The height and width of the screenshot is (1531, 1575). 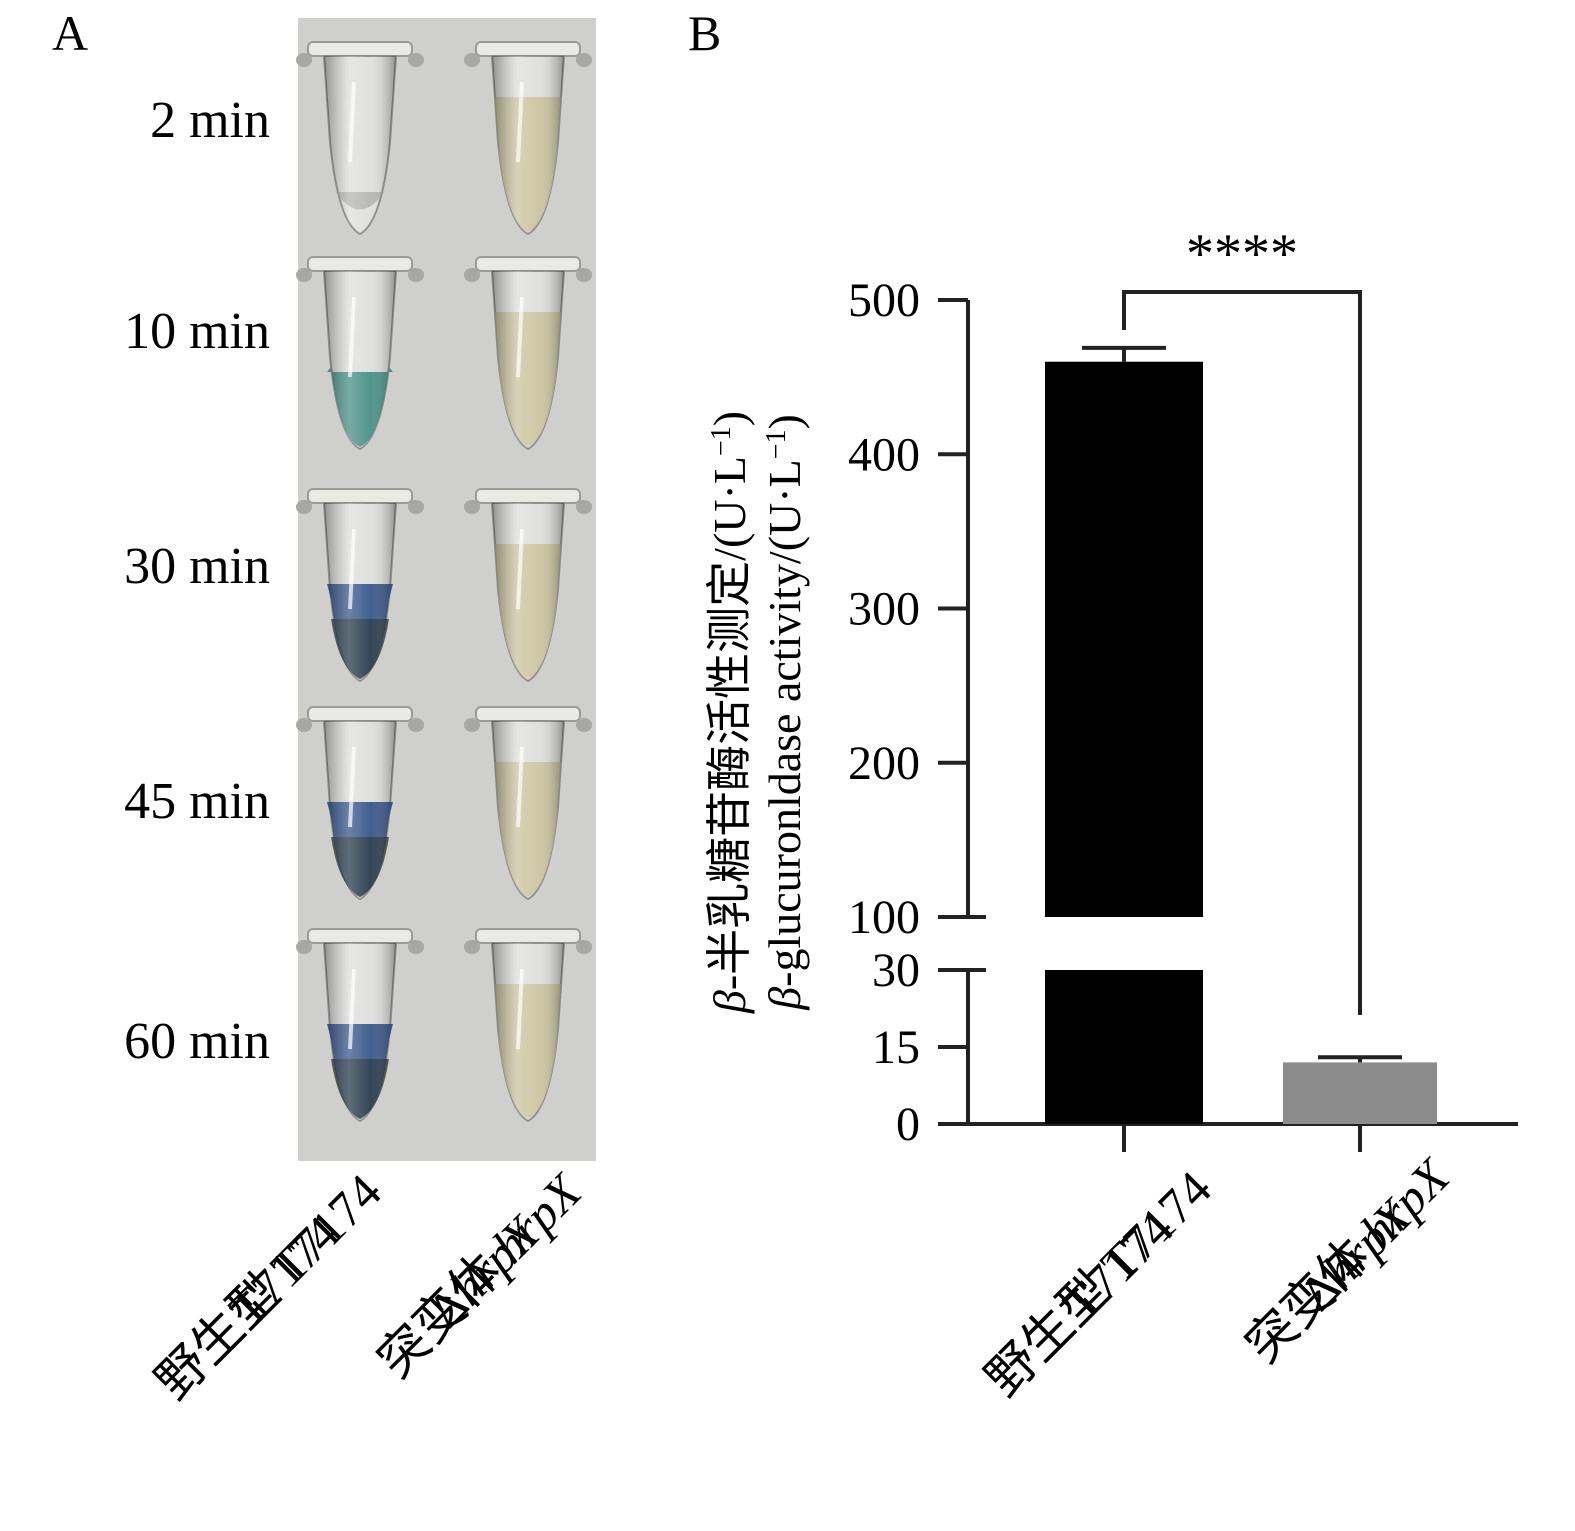 What do you see at coordinates (197, 331) in the screenshot?
I see `time-label: 10 min` at bounding box center [197, 331].